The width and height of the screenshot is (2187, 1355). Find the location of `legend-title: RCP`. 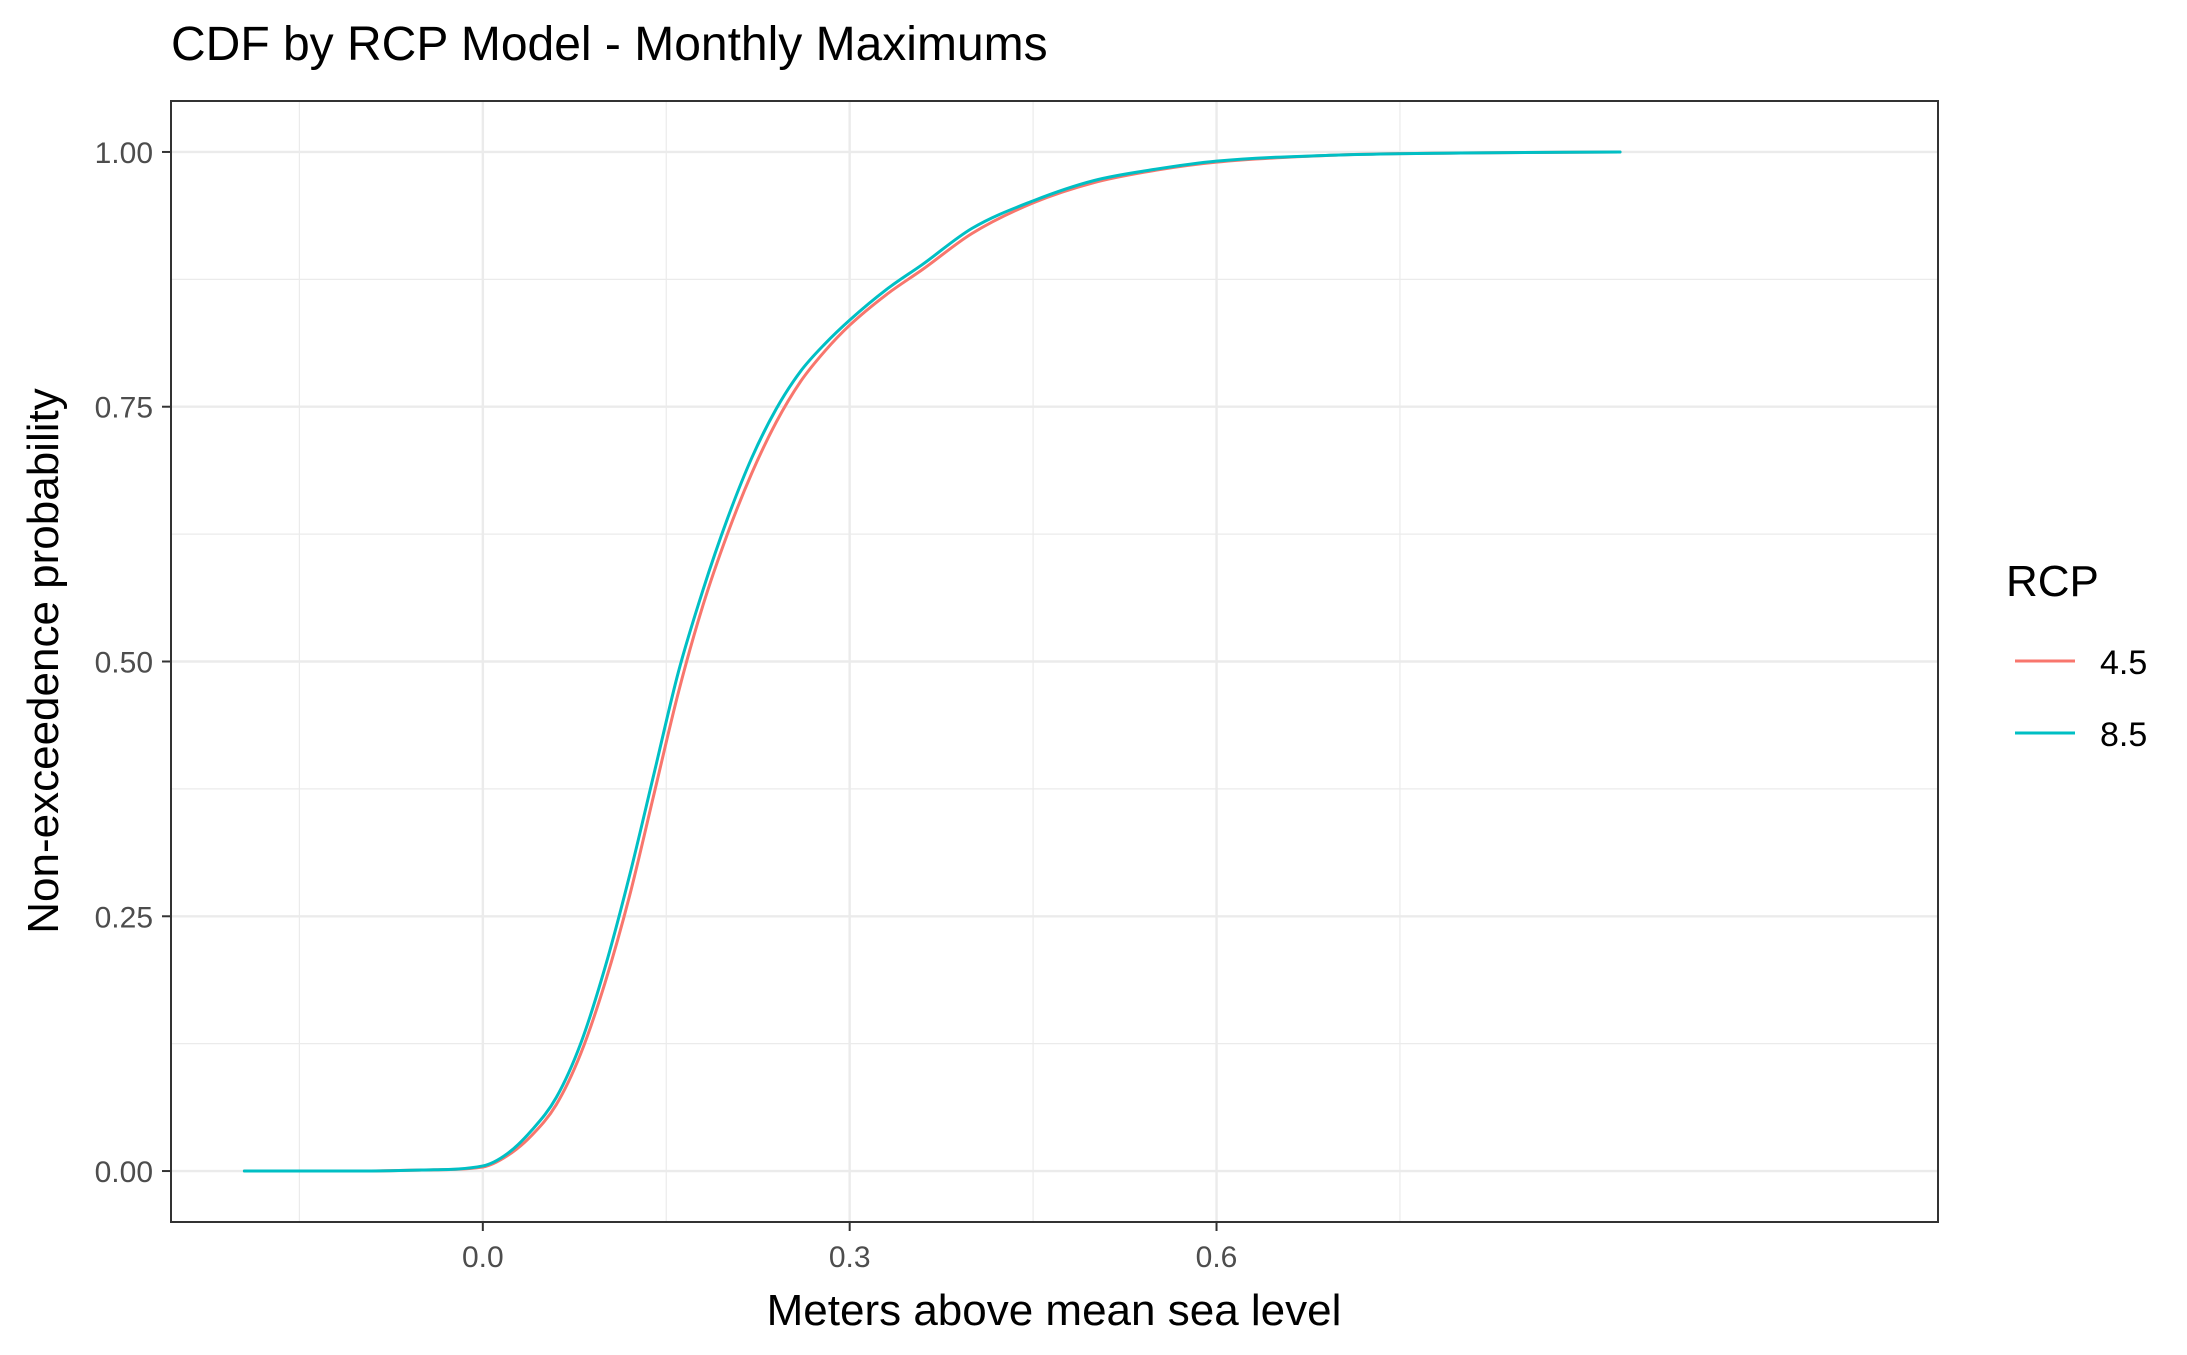

legend-title: RCP is located at coordinates (2052, 581).